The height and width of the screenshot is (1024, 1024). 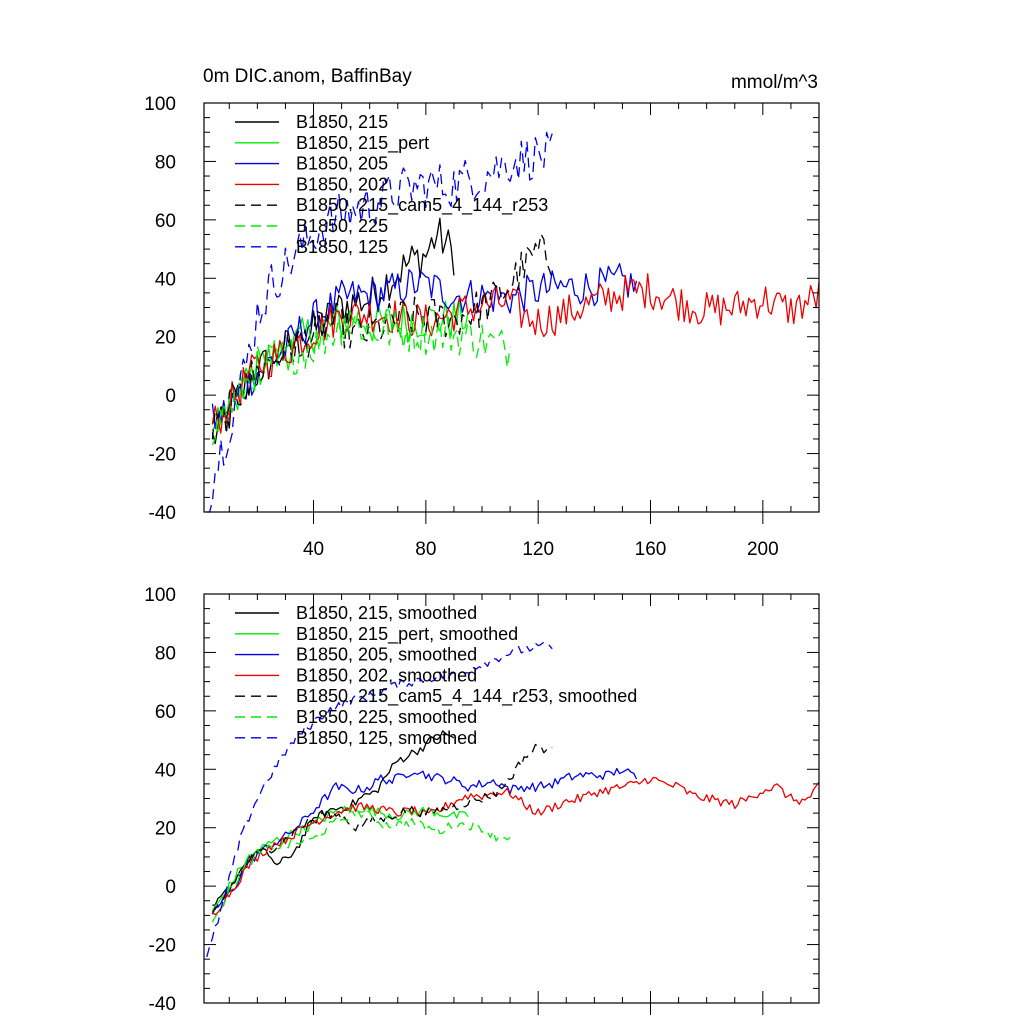 I want to click on x-tick-label: 160, so click(x=651, y=549).